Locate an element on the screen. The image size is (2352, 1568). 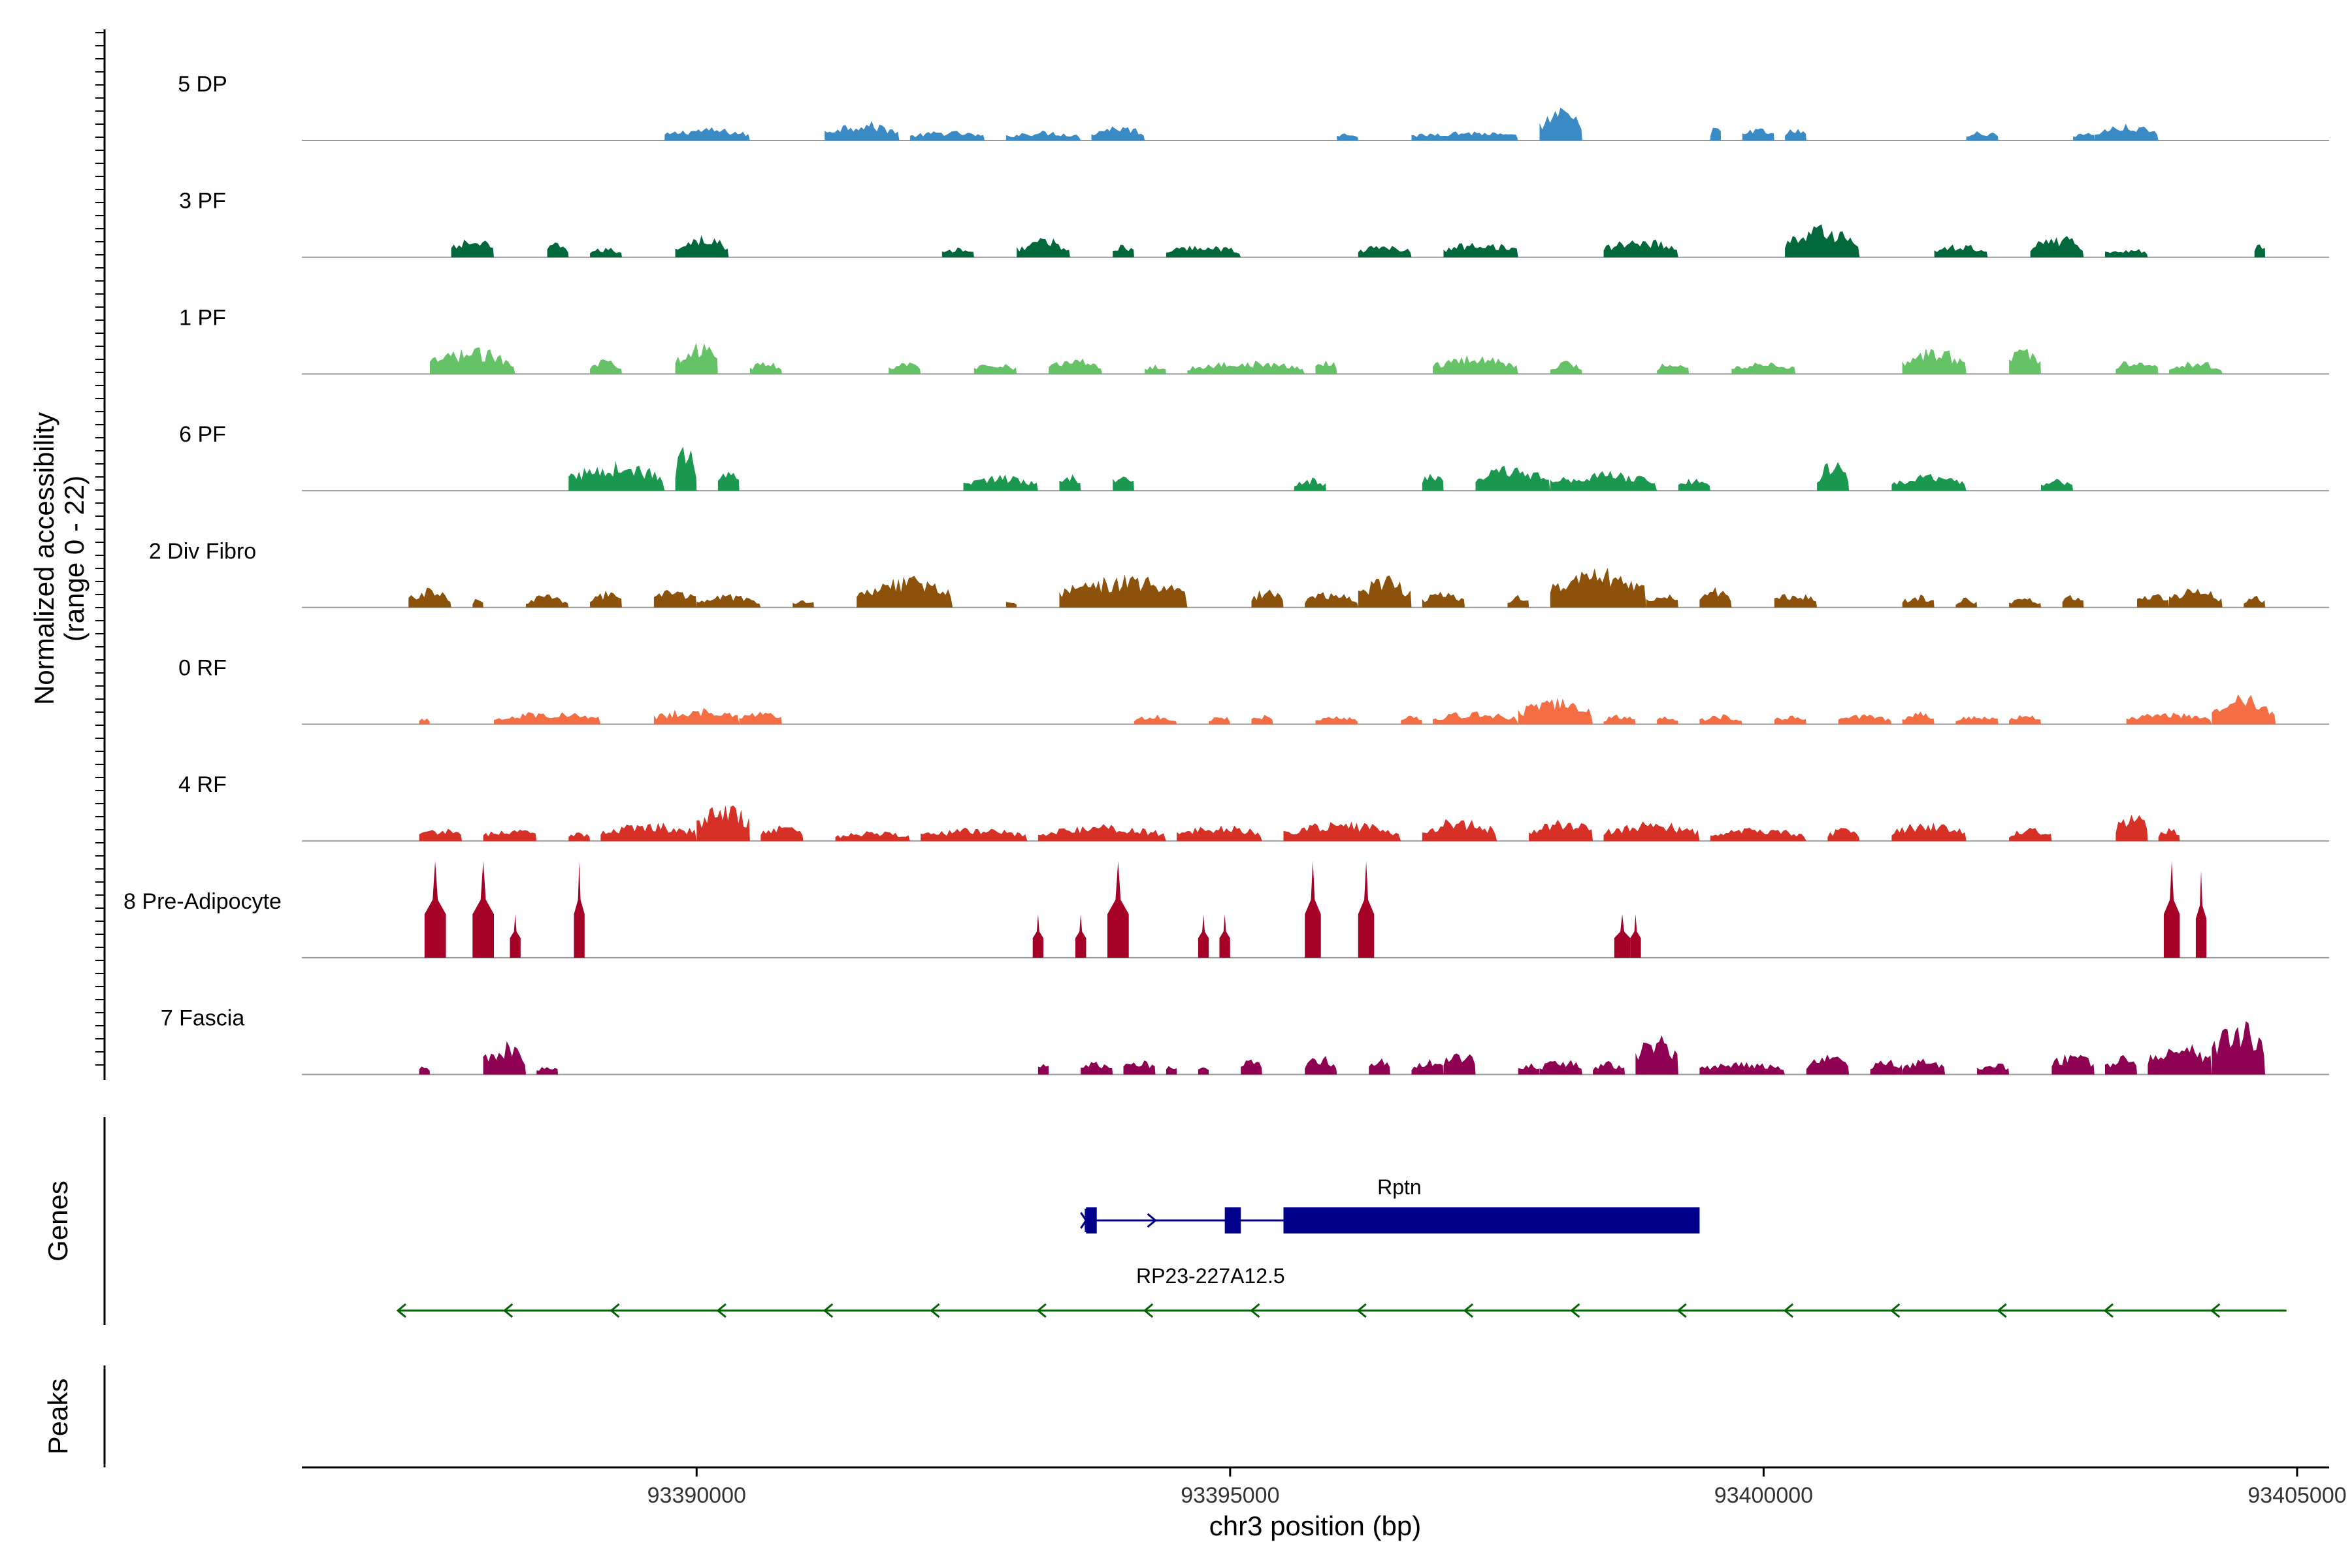
track-label: 7 Fascia is located at coordinates (203, 1018).